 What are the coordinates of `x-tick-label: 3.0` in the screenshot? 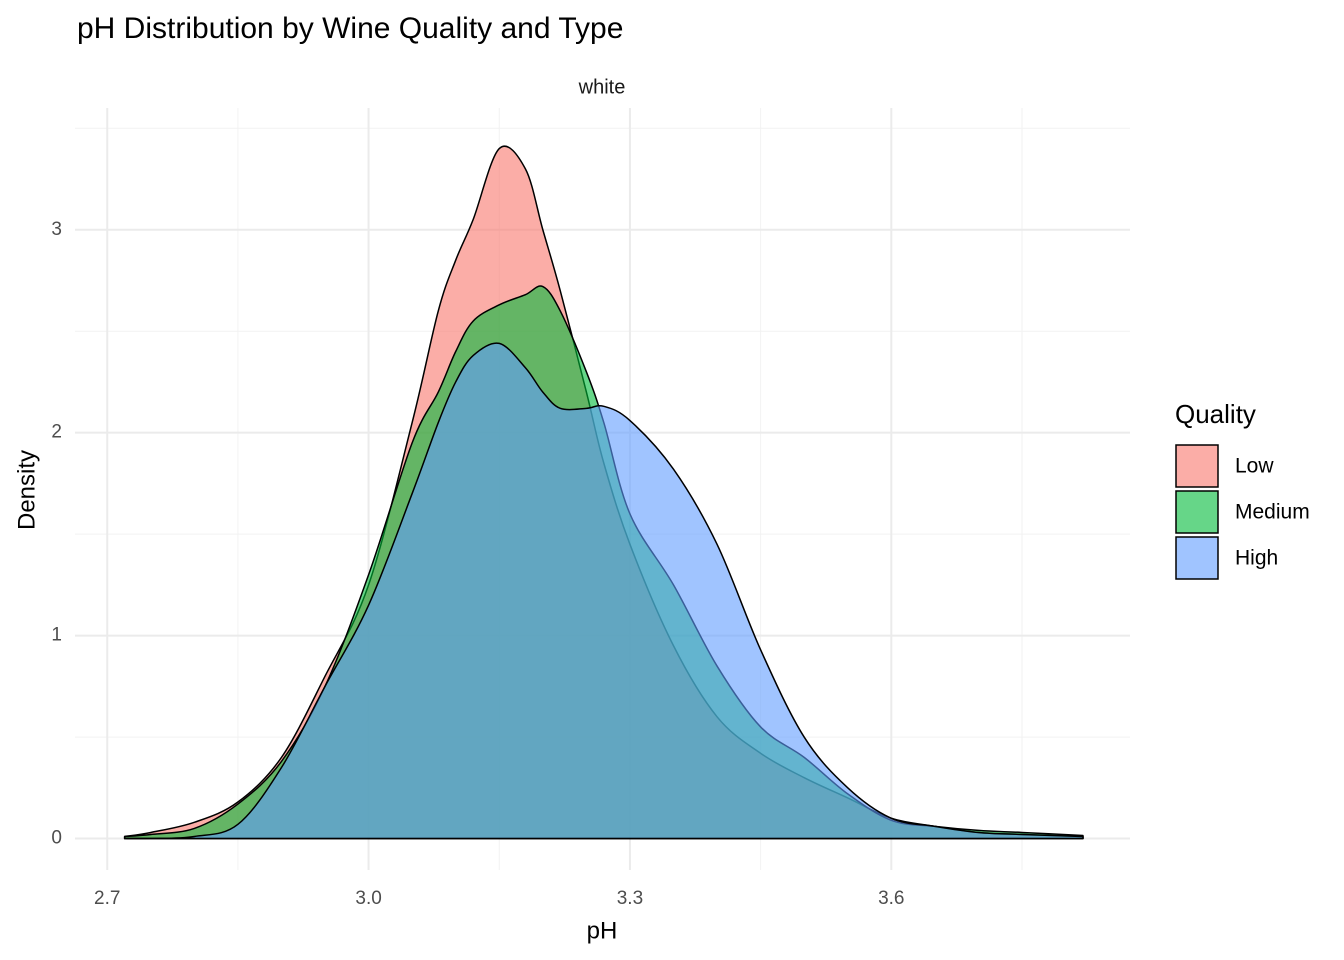 It's located at (368, 898).